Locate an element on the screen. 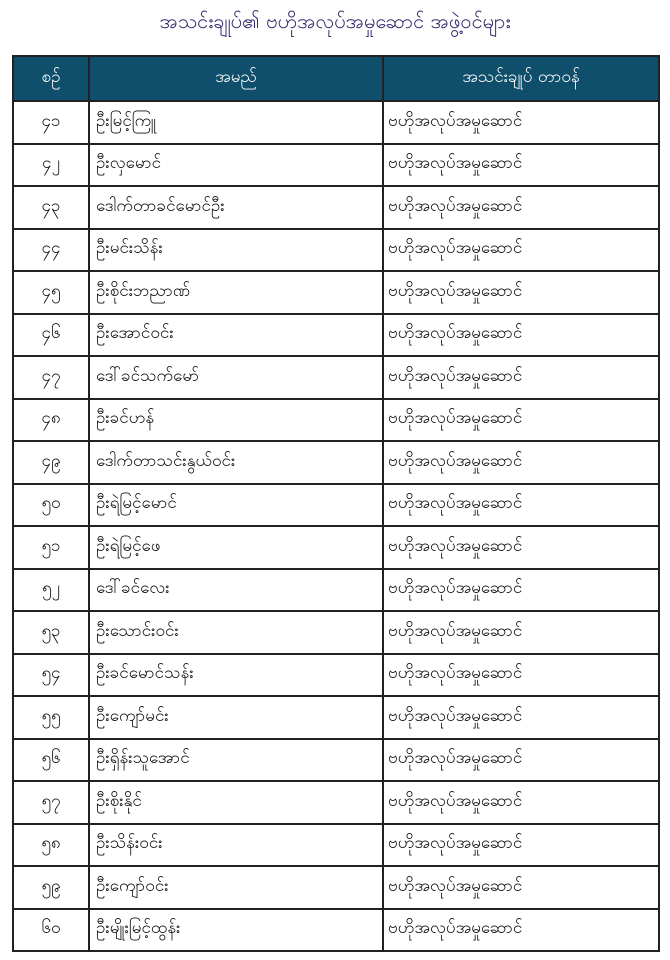  row-number: ၄၉ is located at coordinates (51, 462).